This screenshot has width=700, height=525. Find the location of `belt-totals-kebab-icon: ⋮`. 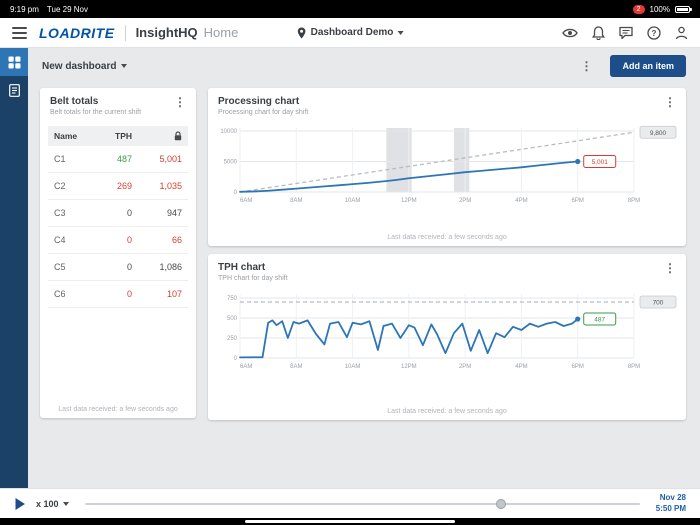

belt-totals-kebab-icon: ⋮ is located at coordinates (180, 102).